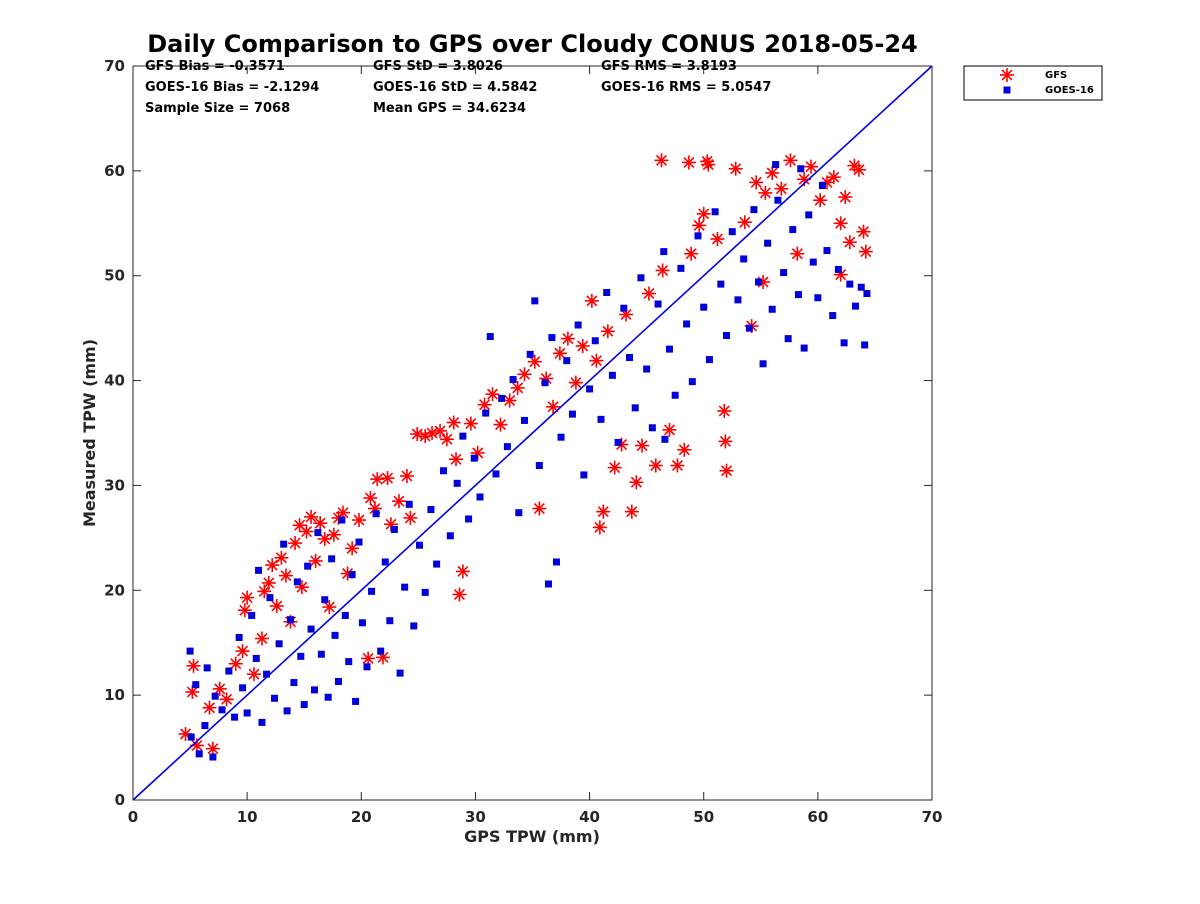 The height and width of the screenshot is (904, 1200). I want to click on stat-gfs-std: GFS StD = 3.8026, so click(438, 66).